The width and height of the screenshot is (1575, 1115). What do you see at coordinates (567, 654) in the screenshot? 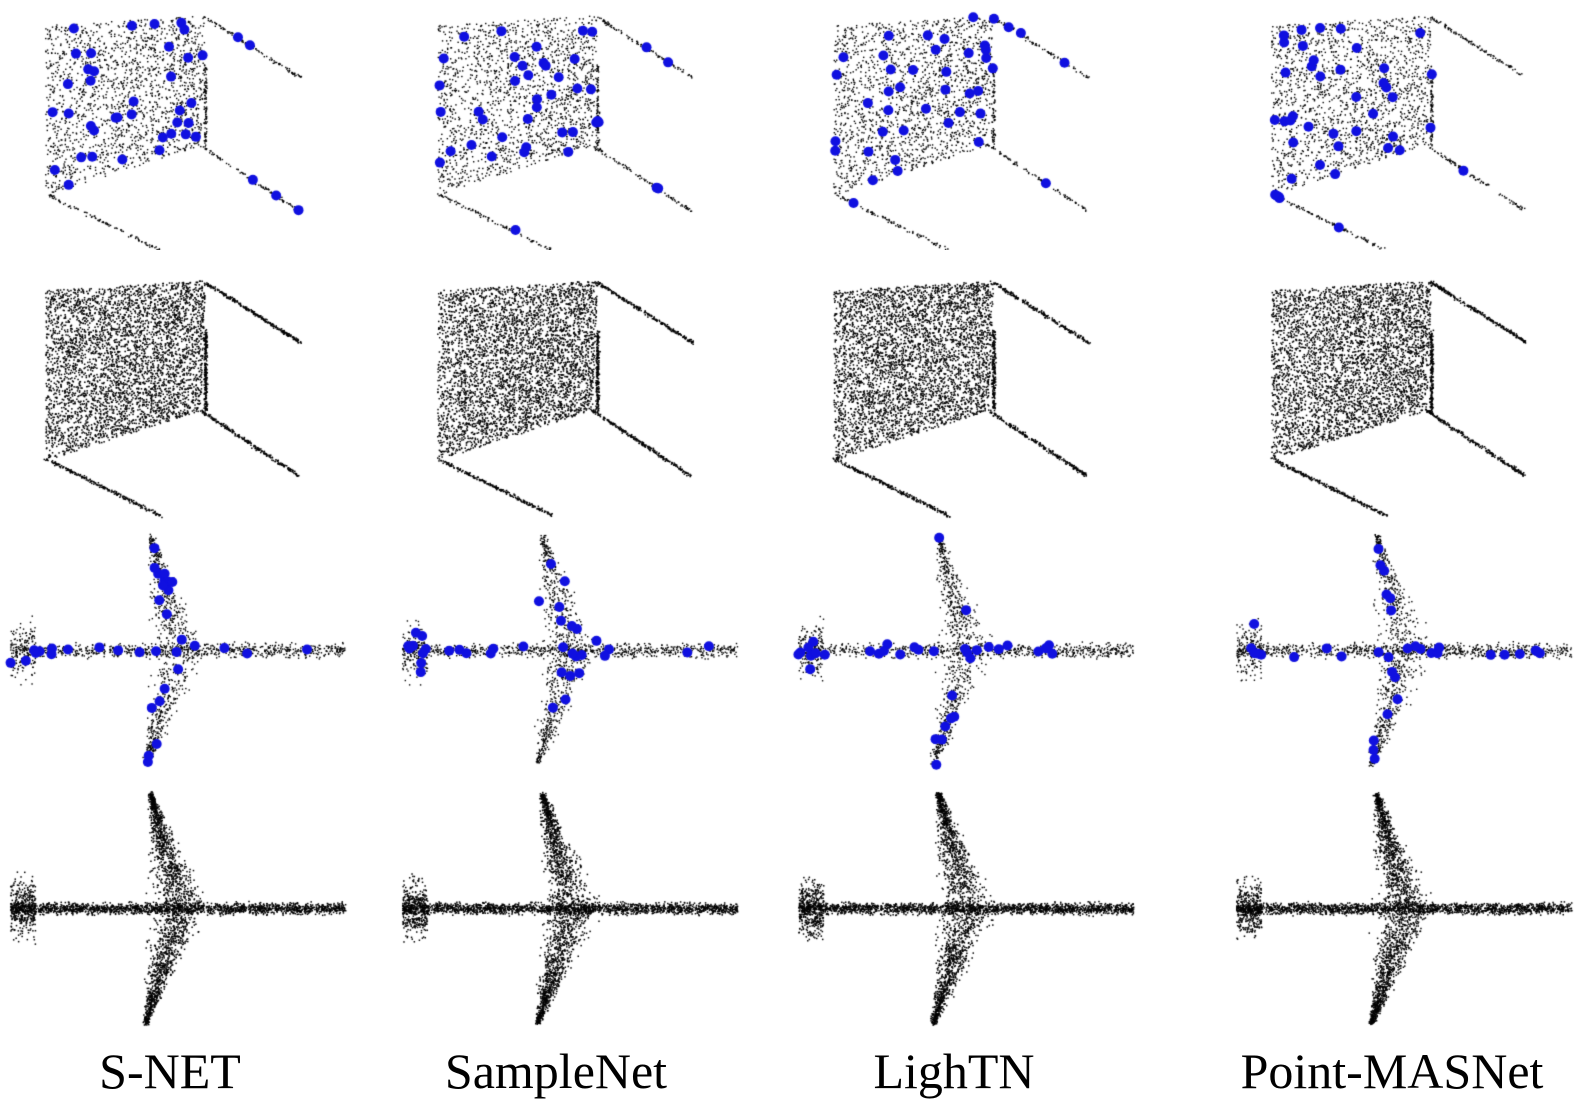
I see `airplane-pointcloud-r3-c2` at bounding box center [567, 654].